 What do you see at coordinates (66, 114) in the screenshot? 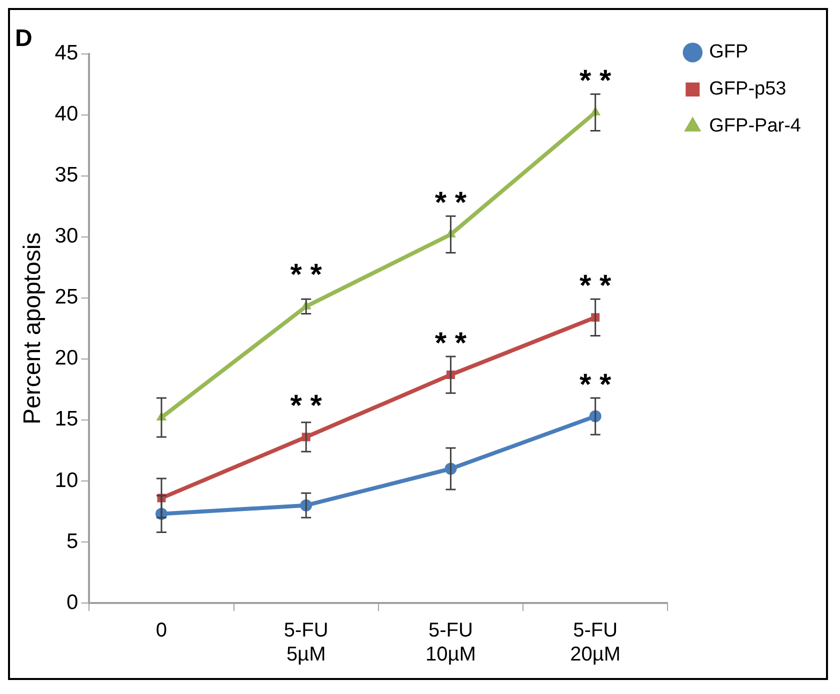
I see `y-tick-label: 40` at bounding box center [66, 114].